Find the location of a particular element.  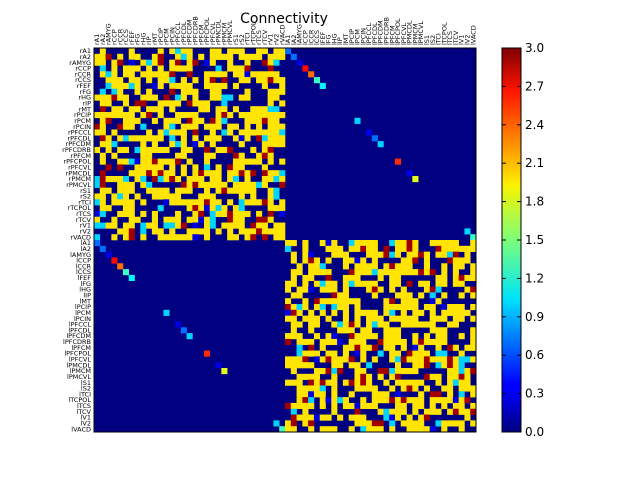

column-label: lPFCCL is located at coordinates (369, 33).